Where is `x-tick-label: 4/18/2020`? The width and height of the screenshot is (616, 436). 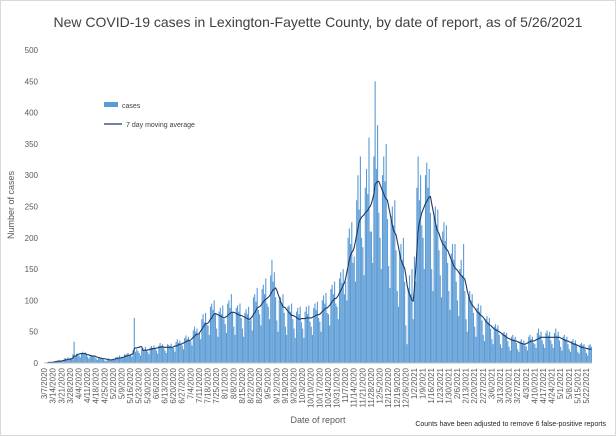 x-tick-label: 4/18/2020 is located at coordinates (96, 385).